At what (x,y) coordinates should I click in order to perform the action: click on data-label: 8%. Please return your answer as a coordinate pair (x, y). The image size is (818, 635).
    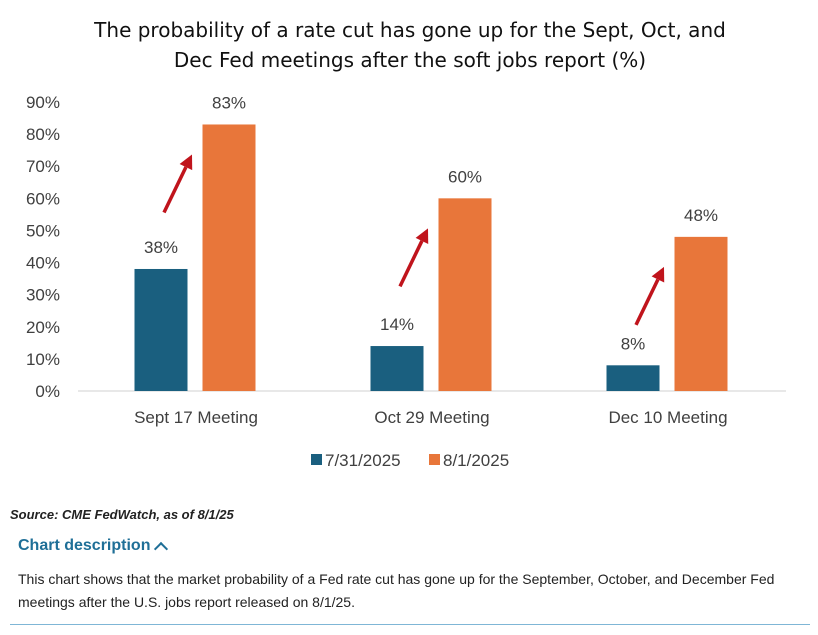
    Looking at the image, I should click on (633, 343).